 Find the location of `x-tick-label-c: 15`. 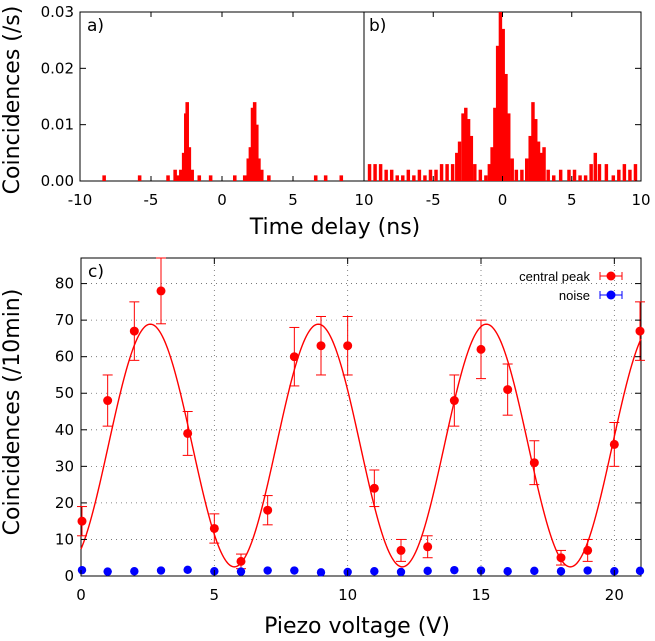

x-tick-label-c: 15 is located at coordinates (480, 595).